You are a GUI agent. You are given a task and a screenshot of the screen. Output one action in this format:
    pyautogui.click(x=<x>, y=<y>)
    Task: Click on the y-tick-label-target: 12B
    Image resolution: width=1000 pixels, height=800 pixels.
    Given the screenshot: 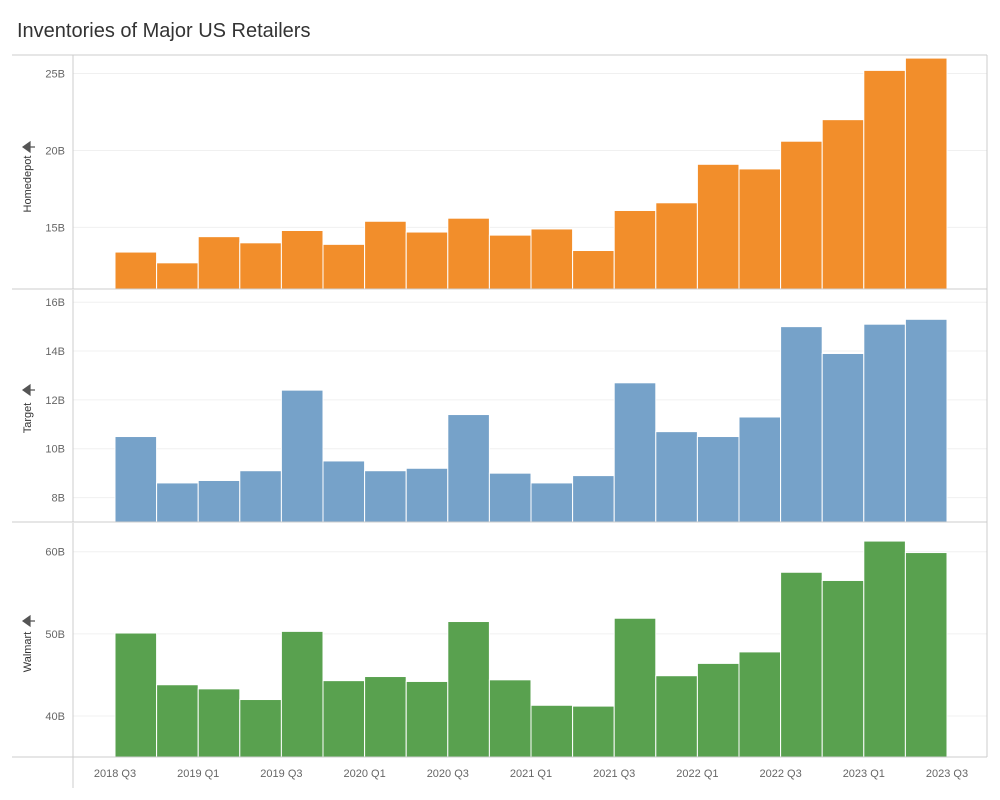 What is the action you would take?
    pyautogui.click(x=55, y=401)
    